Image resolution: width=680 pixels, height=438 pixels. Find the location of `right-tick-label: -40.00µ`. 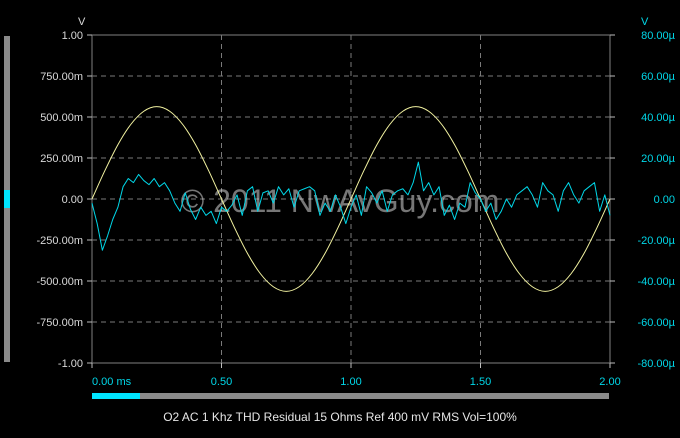

right-tick-label: -40.00µ is located at coordinates (656, 282).